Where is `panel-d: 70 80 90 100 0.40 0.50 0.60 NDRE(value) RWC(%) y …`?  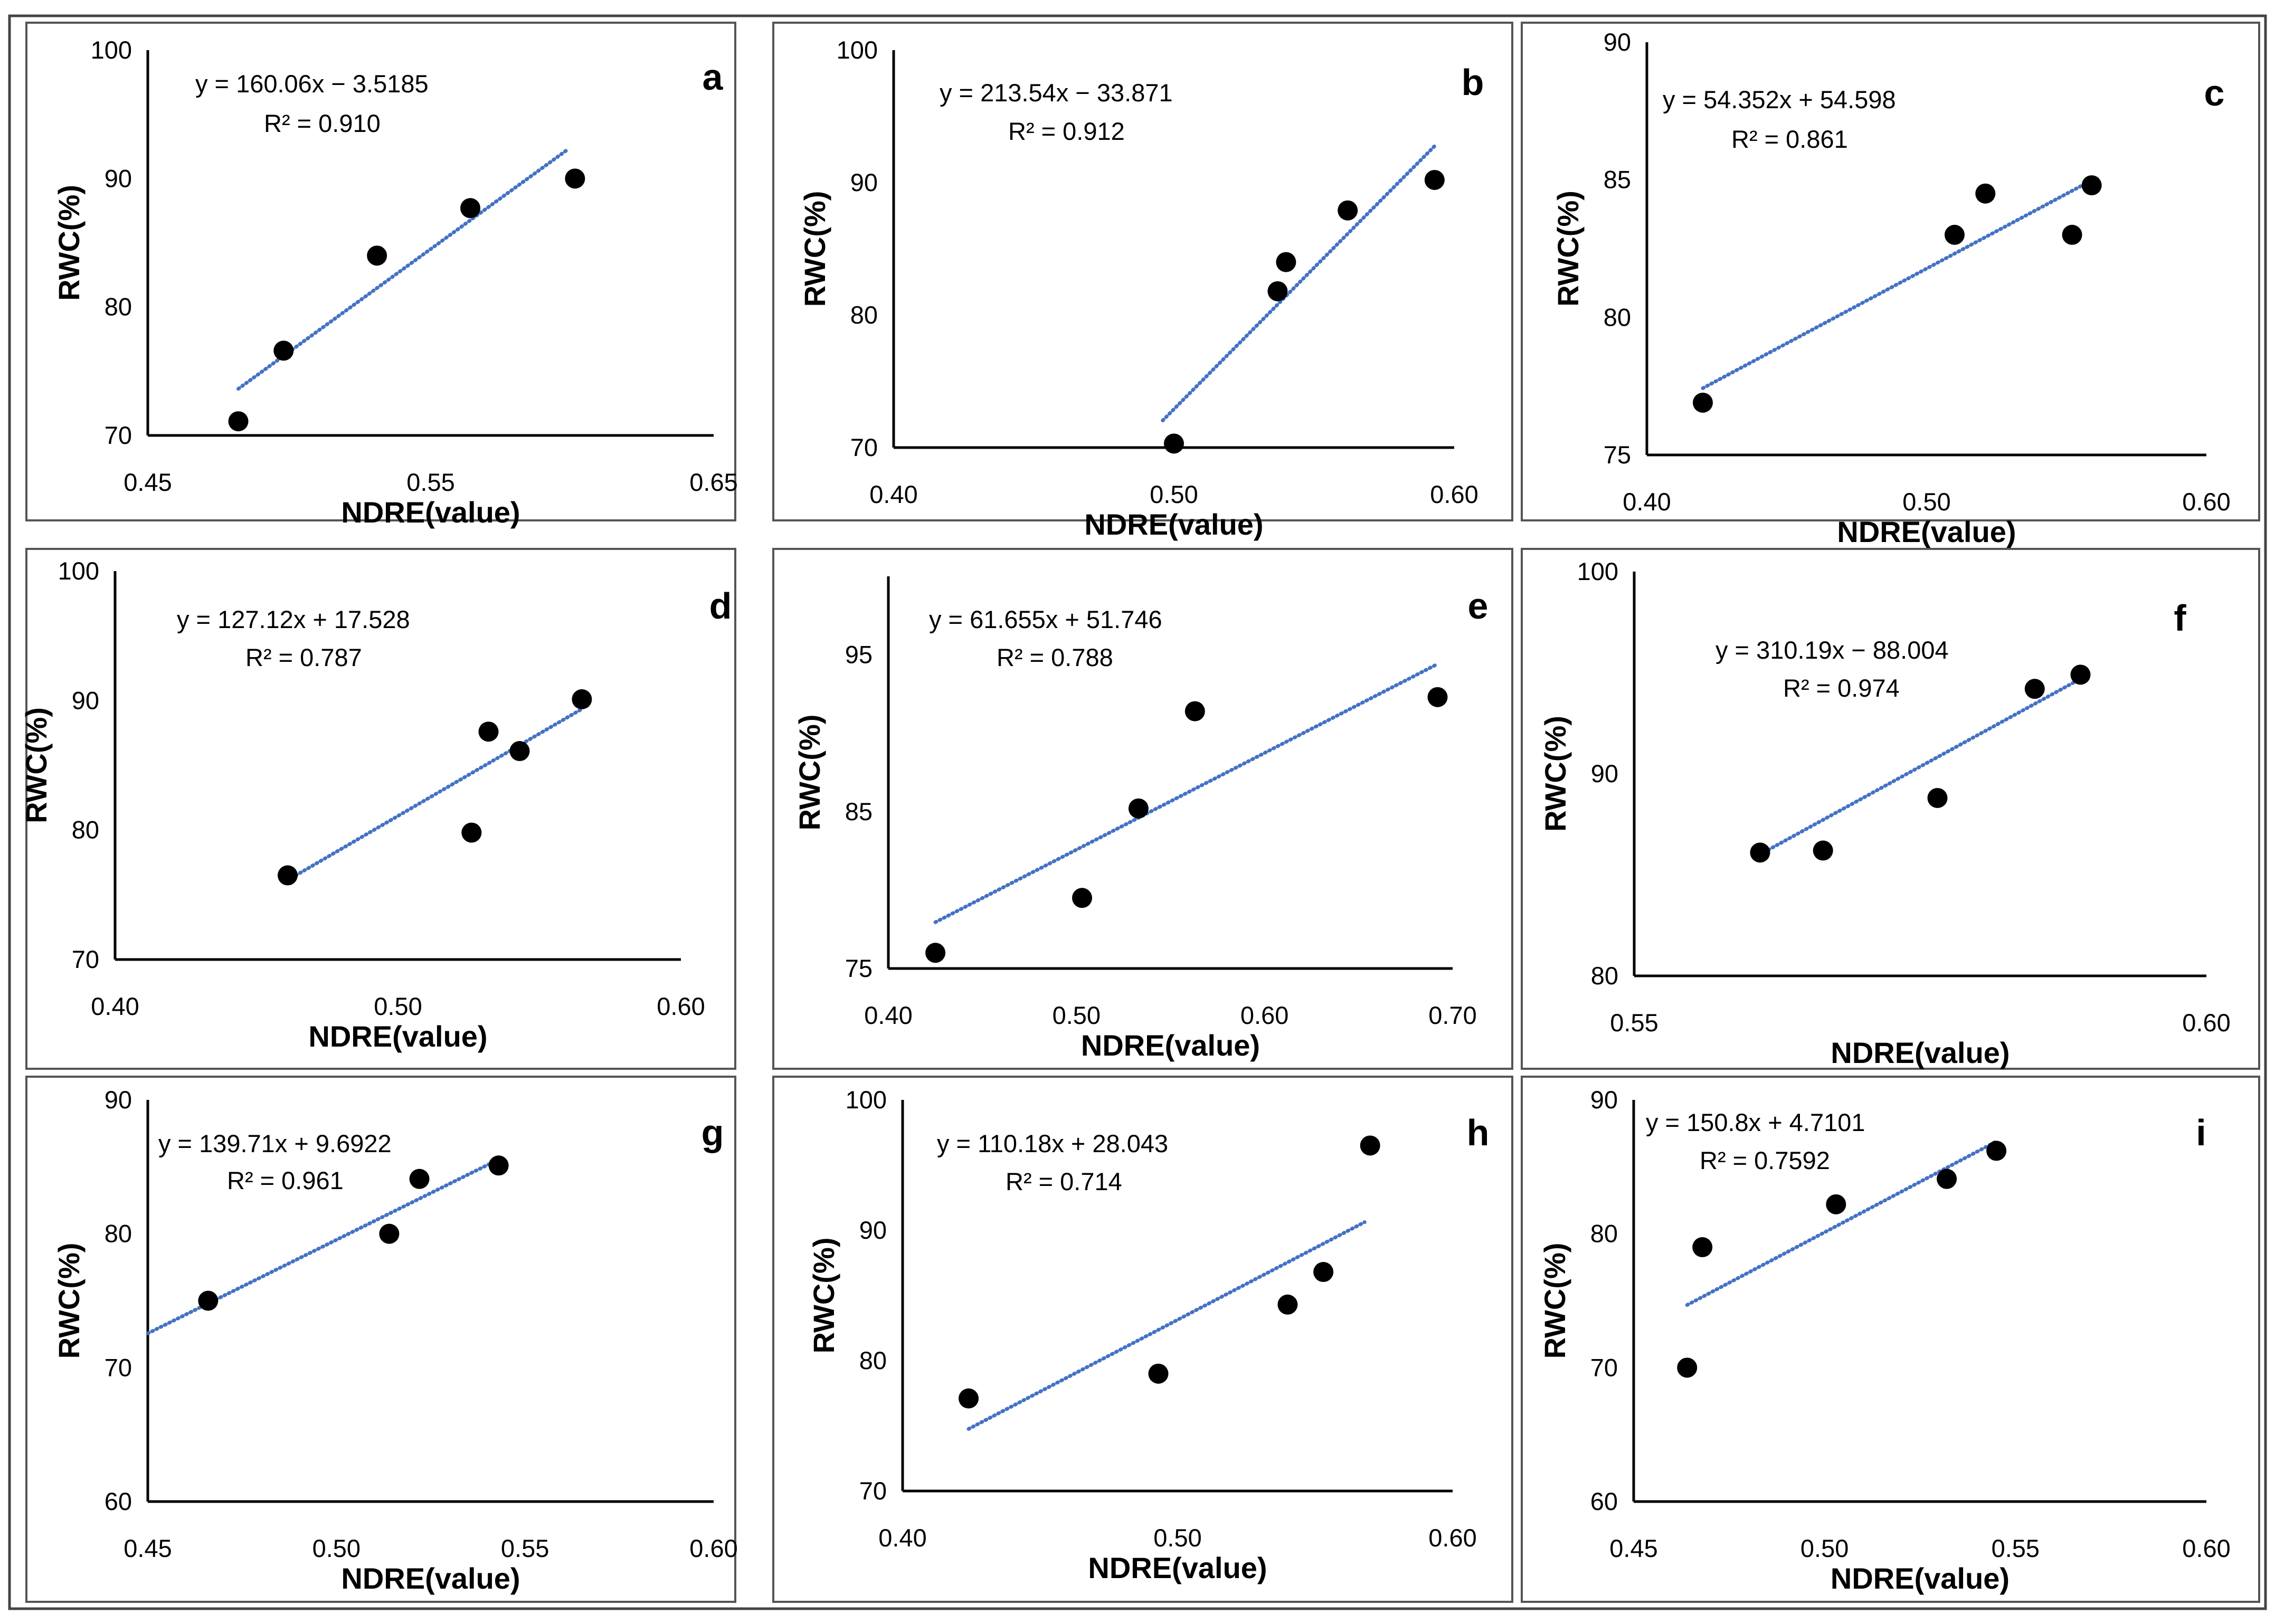
panel-d: 70 80 90 100 0.40 0.50 0.60 NDRE(value) RWC(%) y … is located at coordinates (378, 809).